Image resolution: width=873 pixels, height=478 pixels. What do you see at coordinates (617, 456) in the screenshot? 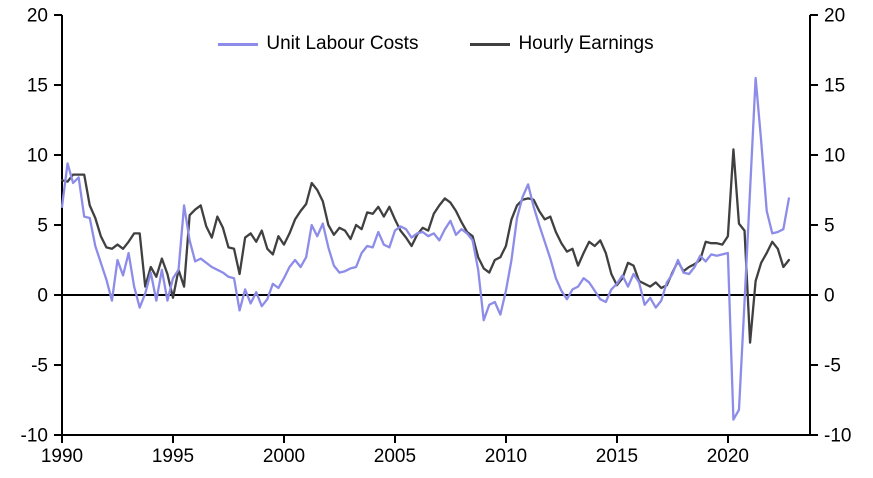
I see `x-tick-label: 2015` at bounding box center [617, 456].